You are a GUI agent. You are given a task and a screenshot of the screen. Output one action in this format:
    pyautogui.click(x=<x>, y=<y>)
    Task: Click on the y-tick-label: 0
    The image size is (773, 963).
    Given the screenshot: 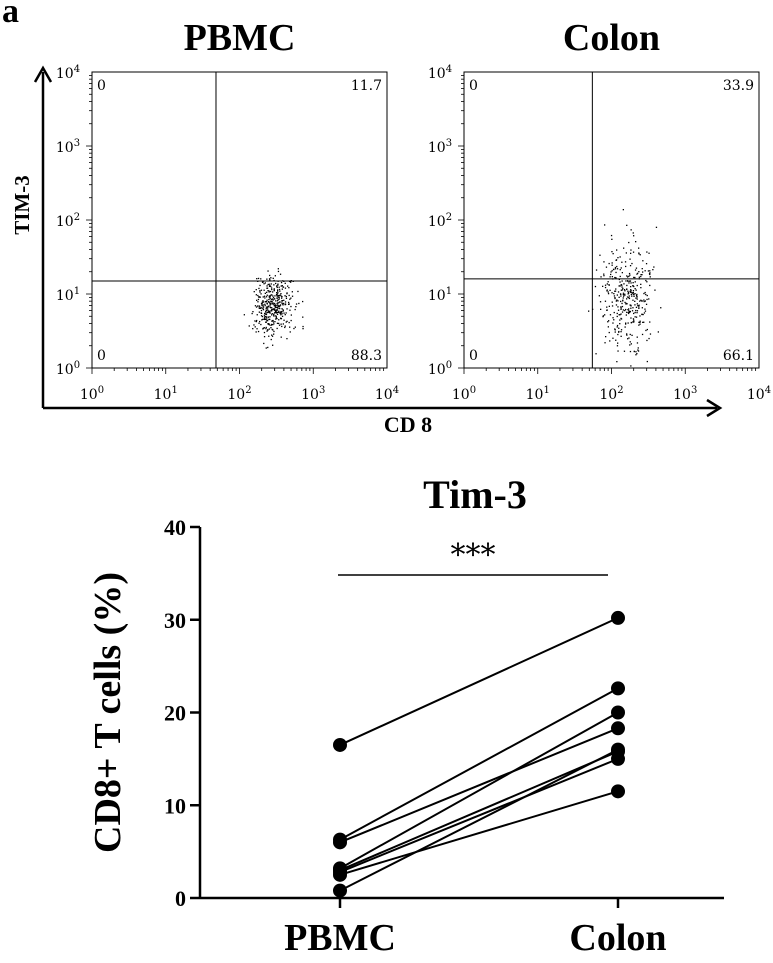 What is the action you would take?
    pyautogui.click(x=180, y=898)
    